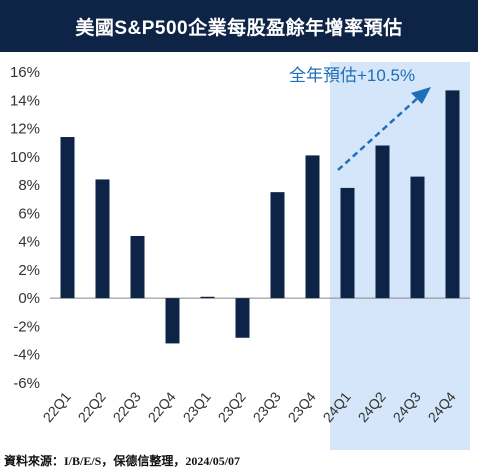 This screenshot has height=473, width=478. I want to click on x-tick-label: 23Q2, so click(232, 406).